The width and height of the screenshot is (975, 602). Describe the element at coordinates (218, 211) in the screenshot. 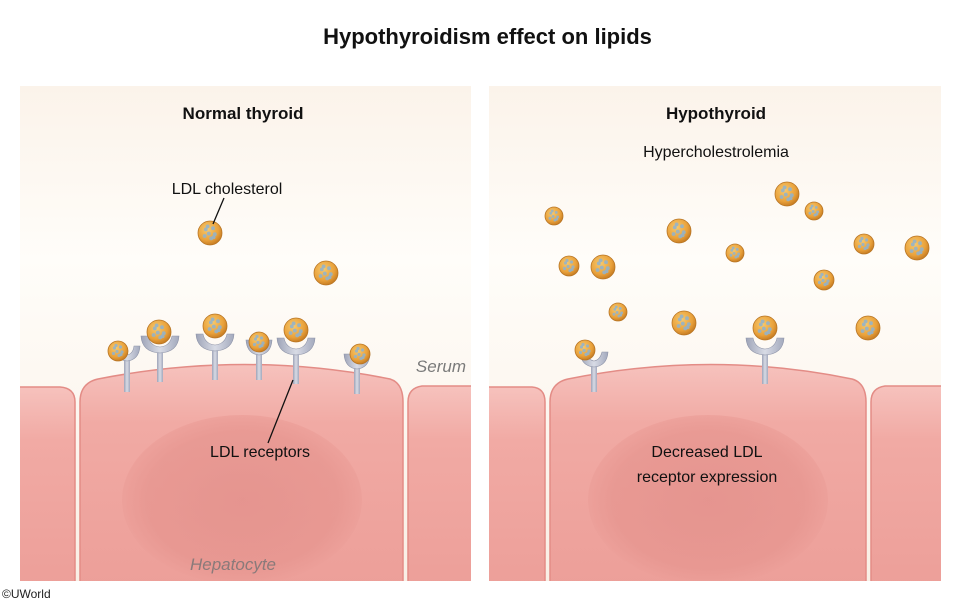

I see `ldl-pointer-line` at that location.